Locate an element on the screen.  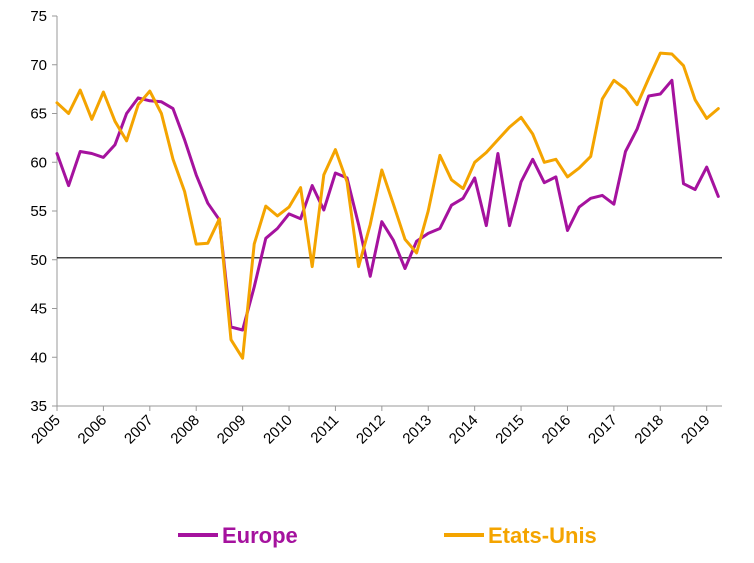
x-tick-label: 2012 is located at coordinates (371, 430).